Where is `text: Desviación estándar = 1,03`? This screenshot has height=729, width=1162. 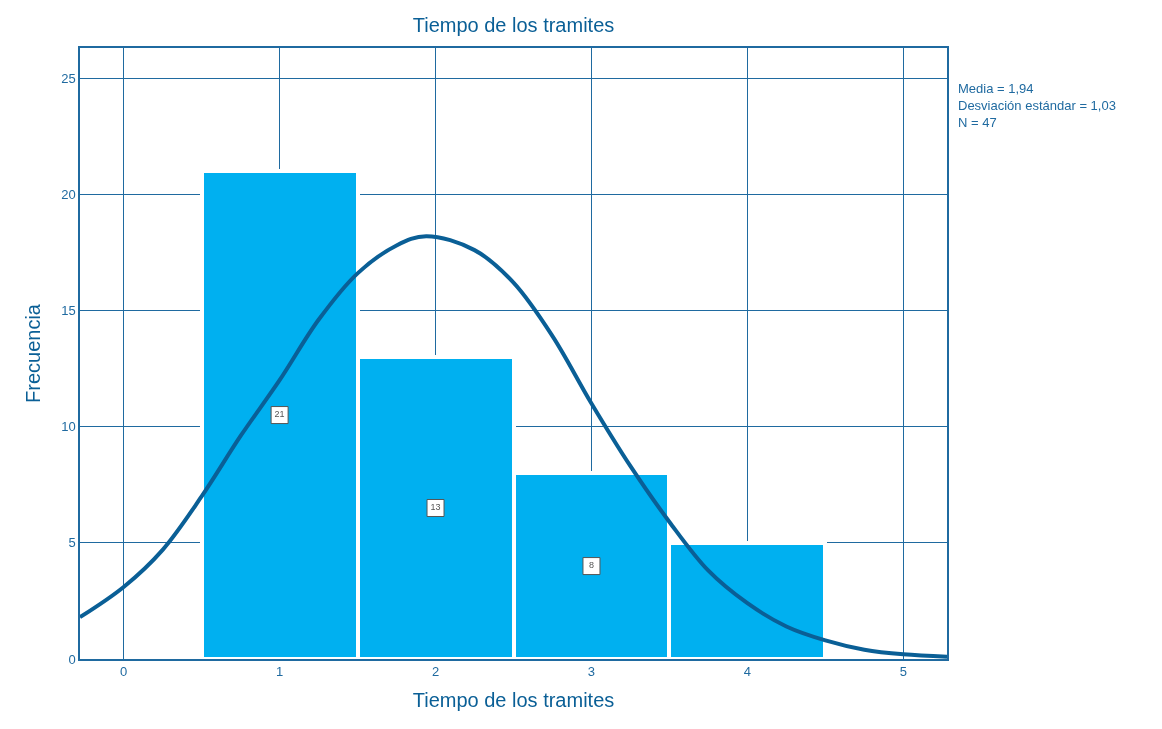
text: Desviación estándar = 1,03 is located at coordinates (1037, 105).